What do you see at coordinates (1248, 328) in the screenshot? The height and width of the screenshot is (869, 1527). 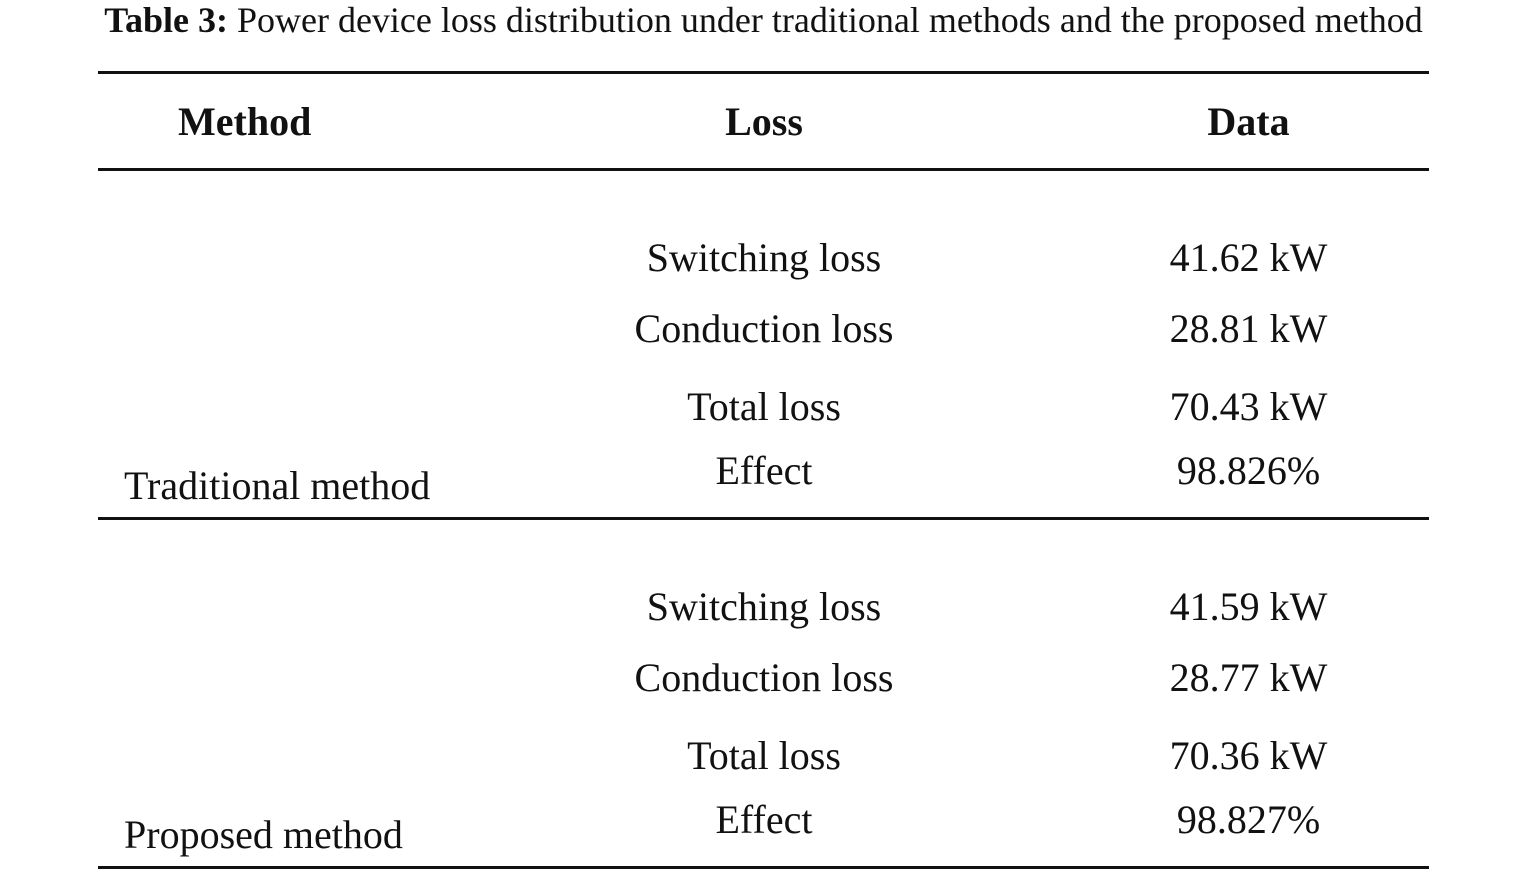 I see `data-cell: 28.81 kW` at bounding box center [1248, 328].